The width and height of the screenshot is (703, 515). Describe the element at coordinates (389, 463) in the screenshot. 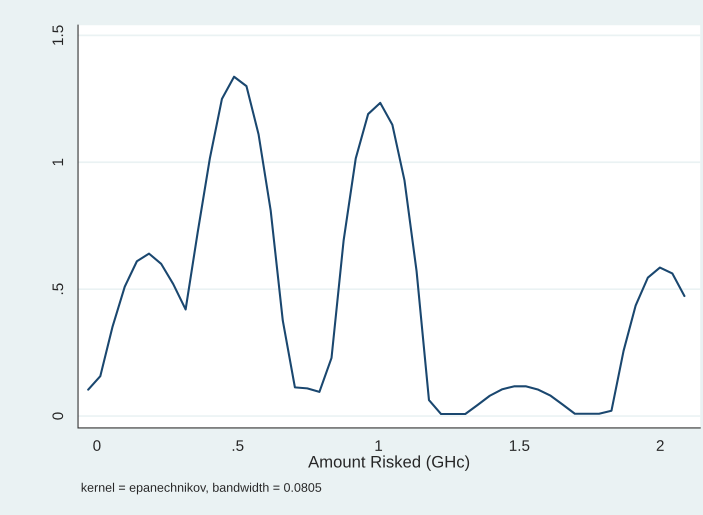

I see `x-axis-title: Amount Risked (GHc)` at that location.